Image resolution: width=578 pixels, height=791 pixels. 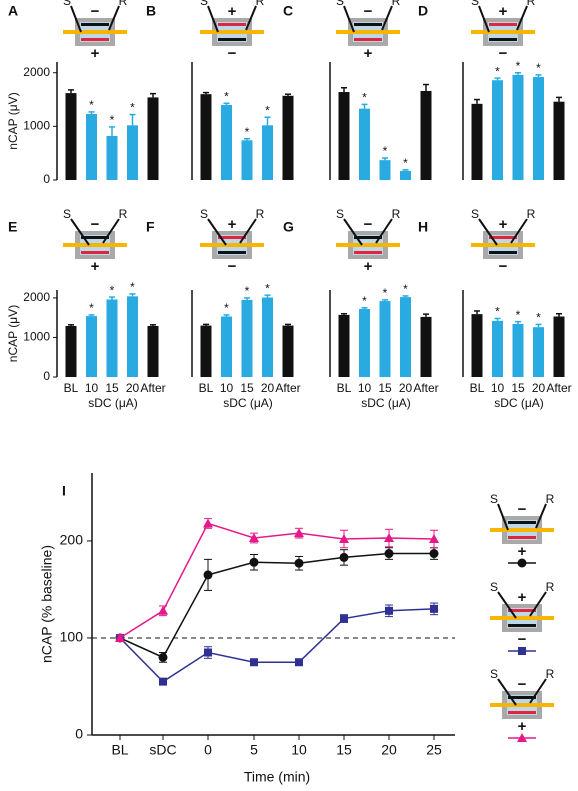 What do you see at coordinates (151, 11) in the screenshot?
I see `panel-label: B` at bounding box center [151, 11].